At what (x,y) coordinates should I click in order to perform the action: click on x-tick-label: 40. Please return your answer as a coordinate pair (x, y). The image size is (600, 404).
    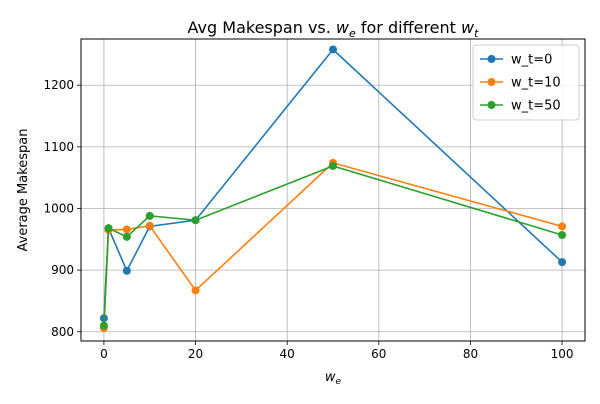
    Looking at the image, I should click on (287, 354).